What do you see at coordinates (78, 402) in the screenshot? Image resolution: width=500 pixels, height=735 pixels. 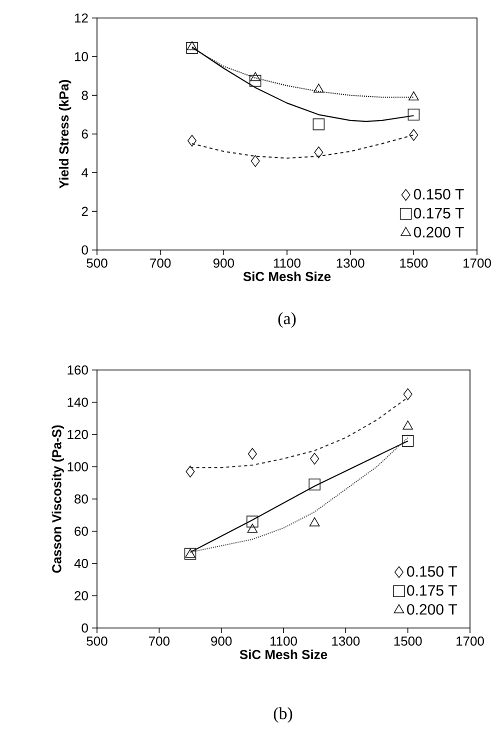 I see `y-tick-label: 140` at bounding box center [78, 402].